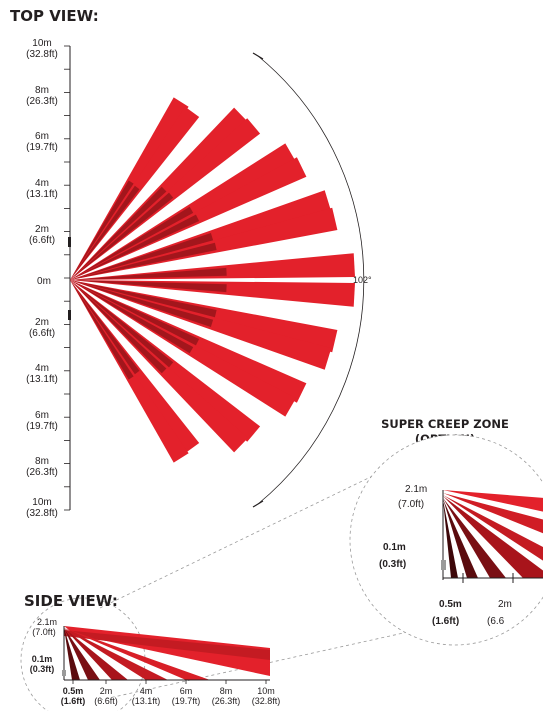 The width and height of the screenshot is (543, 711). Describe the element at coordinates (186, 701) in the screenshot. I see `side-tick-label: (19.7ft)` at that location.